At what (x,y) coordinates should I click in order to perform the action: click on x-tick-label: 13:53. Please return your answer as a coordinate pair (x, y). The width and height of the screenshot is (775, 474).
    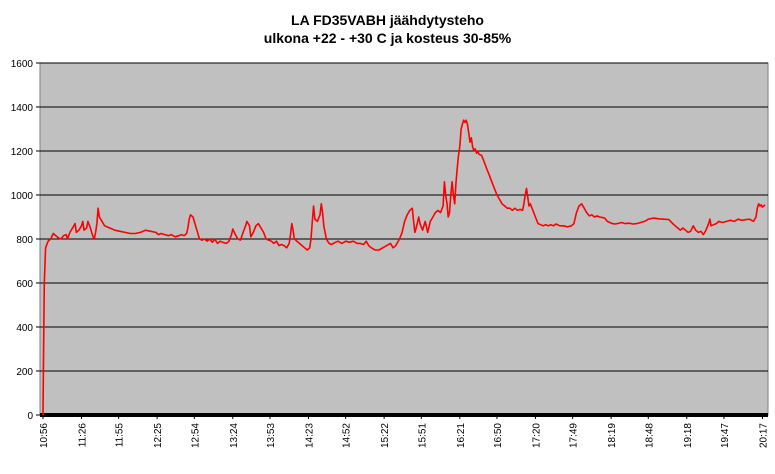
    Looking at the image, I should click on (271, 435).